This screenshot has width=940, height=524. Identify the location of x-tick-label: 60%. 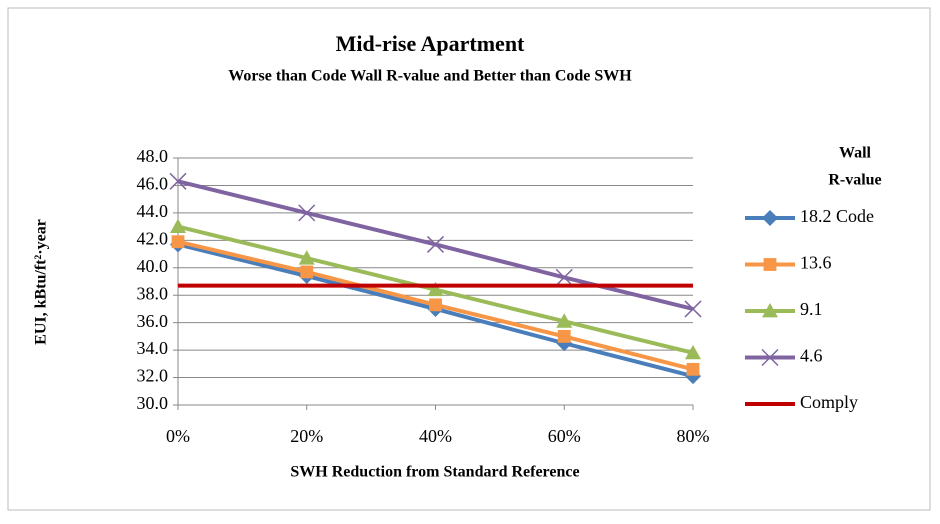
(564, 436).